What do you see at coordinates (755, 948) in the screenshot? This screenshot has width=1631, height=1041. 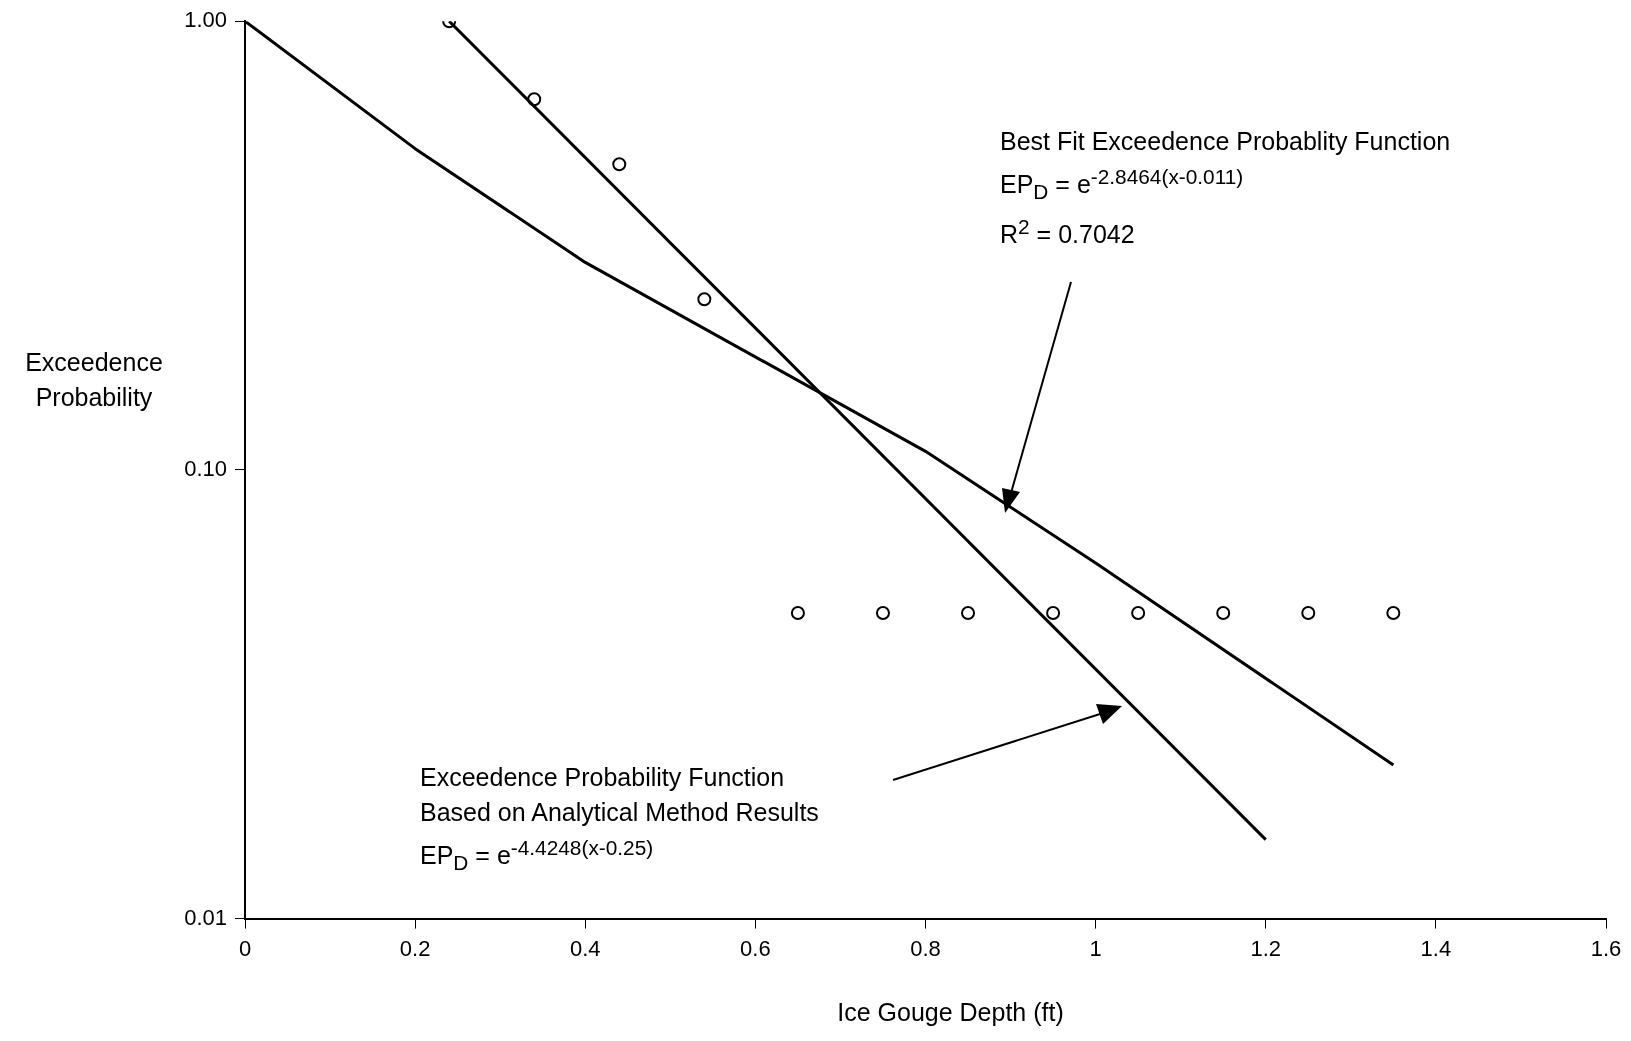 I see `x-tick-label: 0.6` at bounding box center [755, 948].